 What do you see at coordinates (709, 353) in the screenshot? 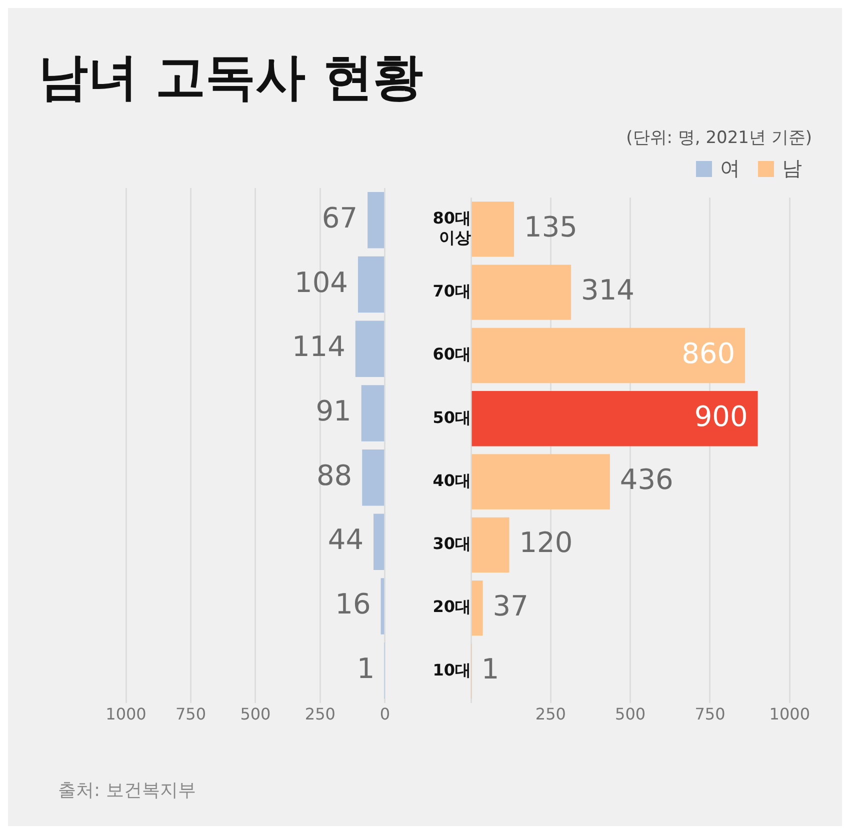
I see `data-label: 860` at bounding box center [709, 353].